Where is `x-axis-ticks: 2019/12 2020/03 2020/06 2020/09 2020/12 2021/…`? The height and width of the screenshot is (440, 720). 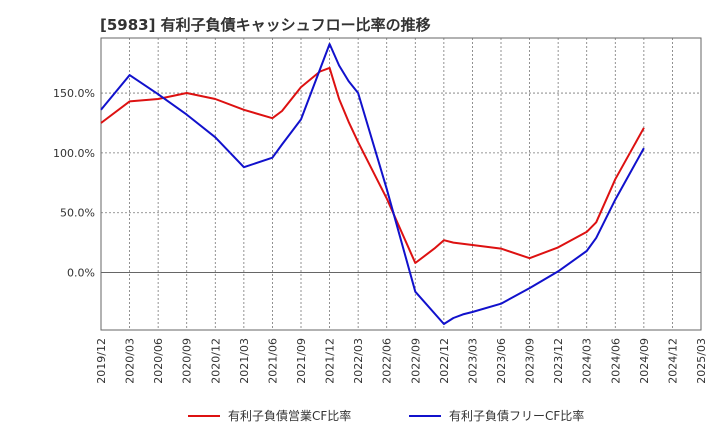 x-axis-ticks: 2019/12 2020/03 2020/06 2020/09 2020/12 2021/… is located at coordinates (401, 361).